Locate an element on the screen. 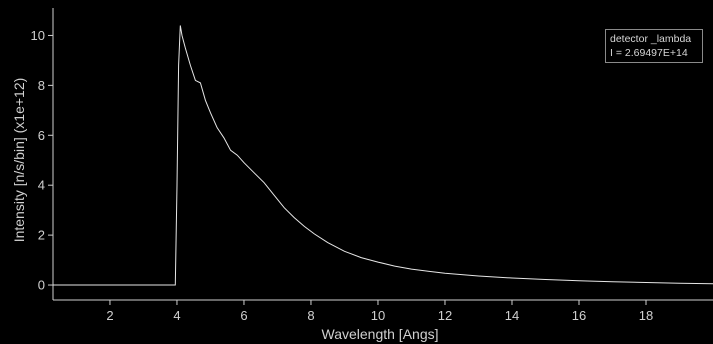 The image size is (713, 344). y-tick-label: 2 is located at coordinates (41, 235).